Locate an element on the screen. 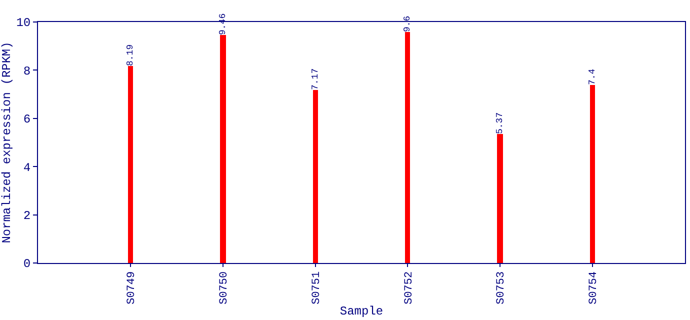 The image size is (690, 320). x-tick-label: S0753 is located at coordinates (502, 287).